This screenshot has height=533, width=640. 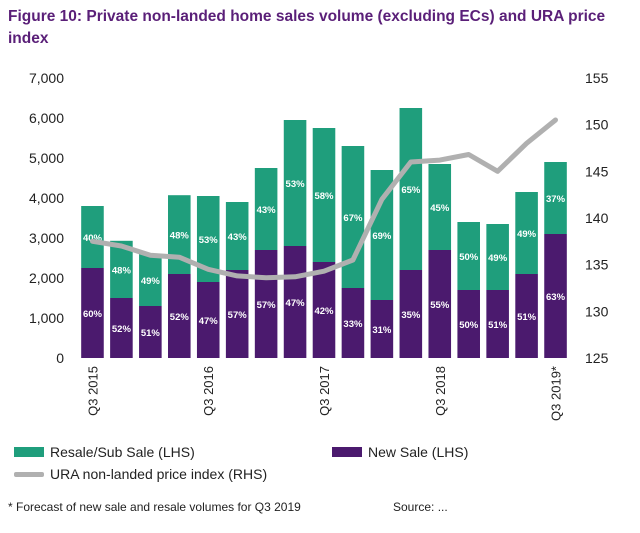 What do you see at coordinates (597, 311) in the screenshot?
I see `right-axis-tick-label: 130` at bounding box center [597, 311].